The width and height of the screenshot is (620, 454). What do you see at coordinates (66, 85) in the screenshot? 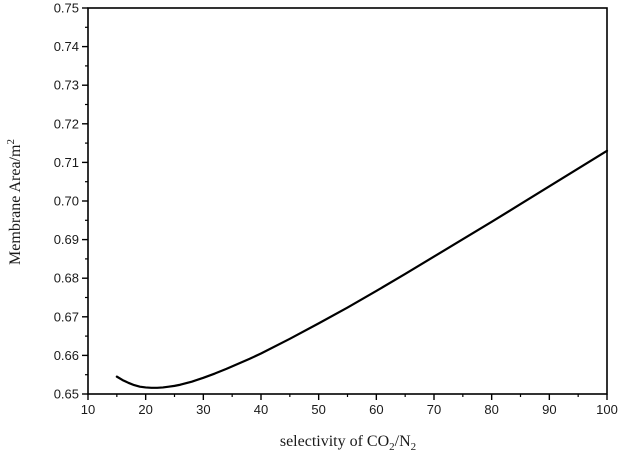
I see `y-tick-label: 0.73` at bounding box center [66, 85].